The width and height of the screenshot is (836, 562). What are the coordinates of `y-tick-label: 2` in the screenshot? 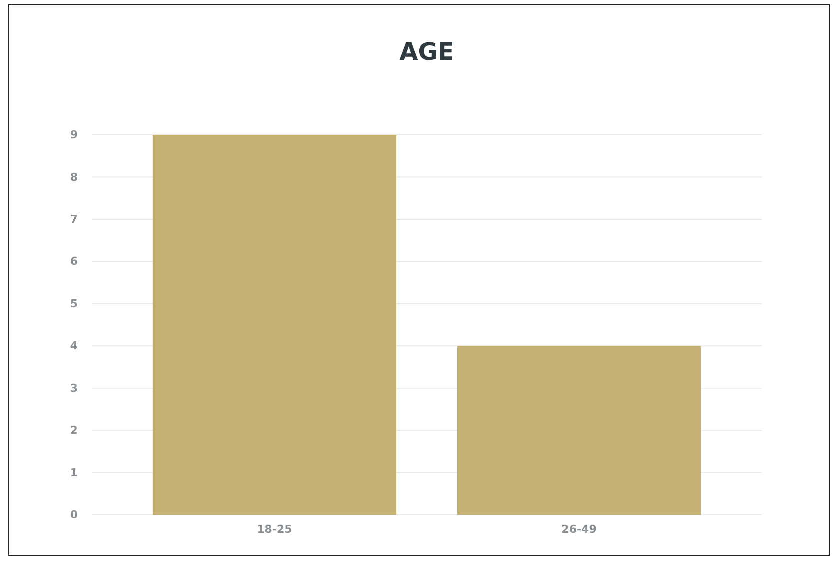 It's located at (74, 431).